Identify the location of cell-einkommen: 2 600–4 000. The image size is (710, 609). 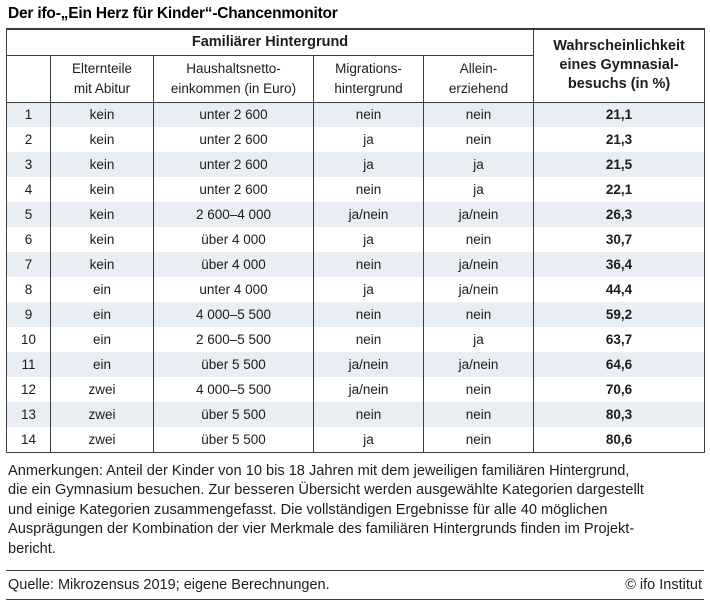
(233, 214).